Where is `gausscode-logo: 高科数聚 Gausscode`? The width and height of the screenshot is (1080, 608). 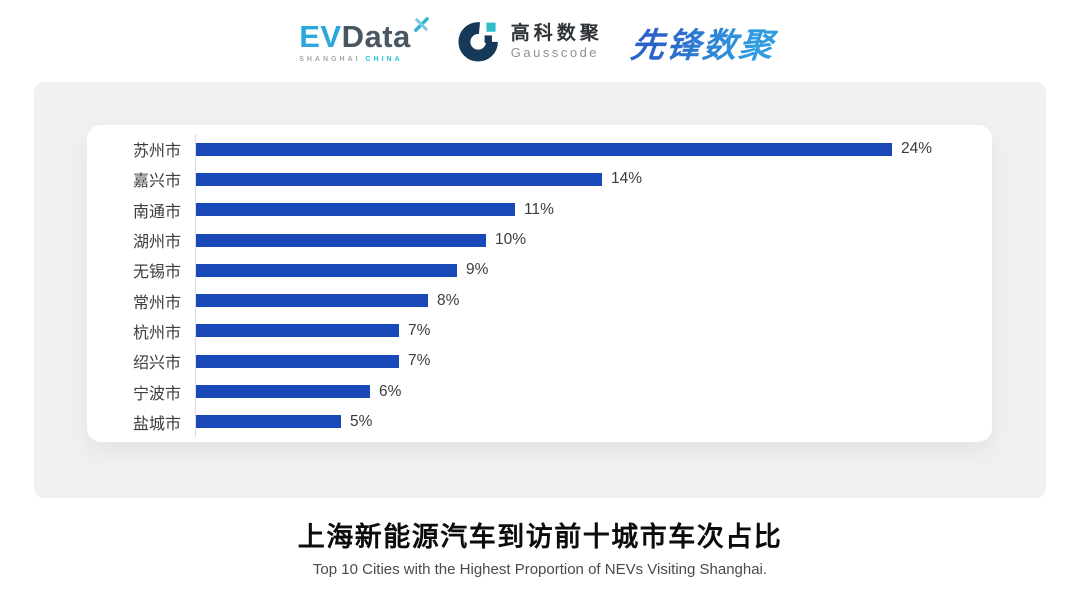 gausscode-logo: 高科数聚 Gausscode is located at coordinates (530, 42).